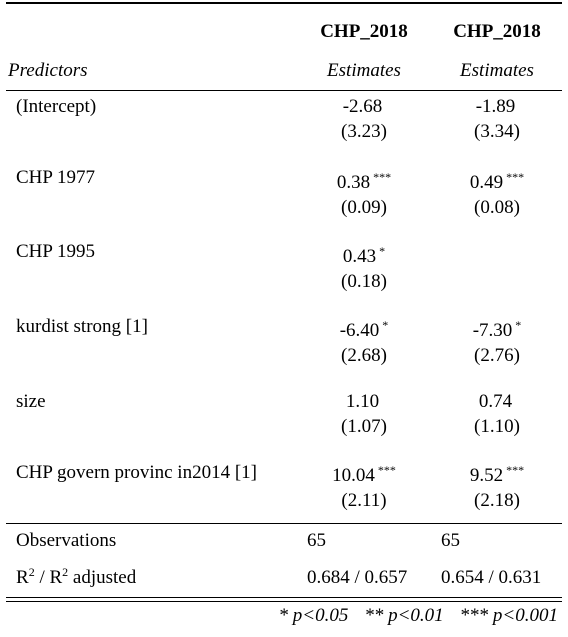  Describe the element at coordinates (364, 181) in the screenshot. I see `estimate: 0.38 ***` at that location.